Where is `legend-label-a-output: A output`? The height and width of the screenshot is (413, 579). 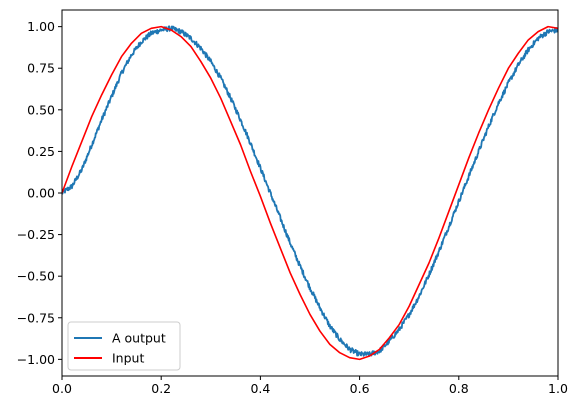 legend-label-a-output: A output is located at coordinates (139, 338).